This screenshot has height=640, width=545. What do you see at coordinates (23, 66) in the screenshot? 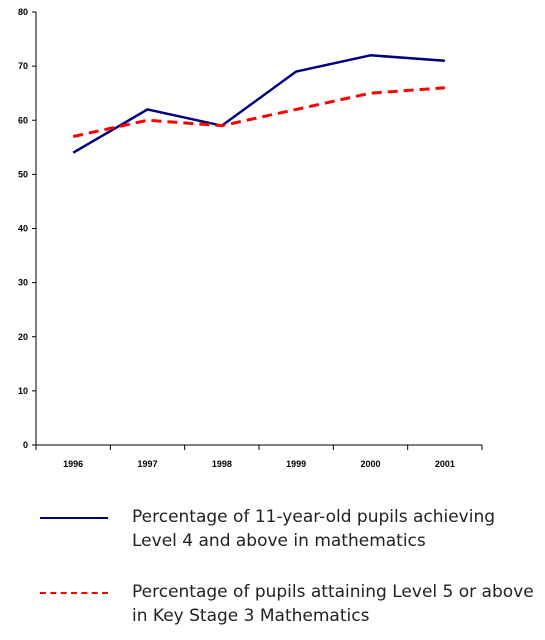
I see `y-tick-label: 70` at bounding box center [23, 66].